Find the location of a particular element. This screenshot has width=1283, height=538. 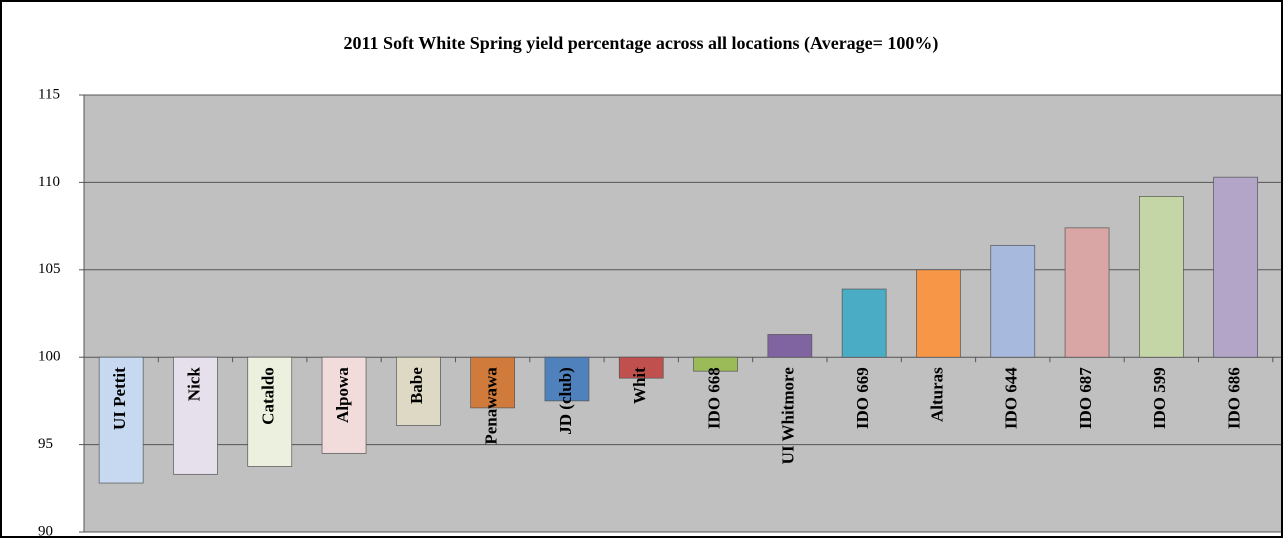

y-tick-label: 115 is located at coordinates (49, 94).